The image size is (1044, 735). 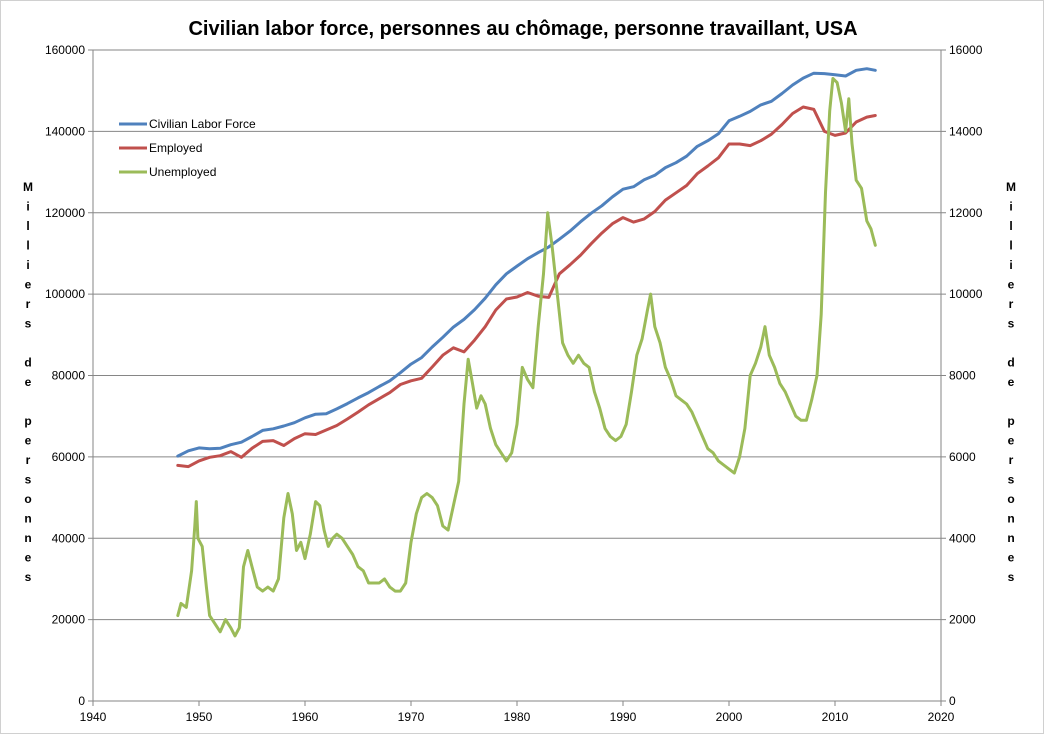 What do you see at coordinates (93, 717) in the screenshot?
I see `x-tick-label: 1940` at bounding box center [93, 717].